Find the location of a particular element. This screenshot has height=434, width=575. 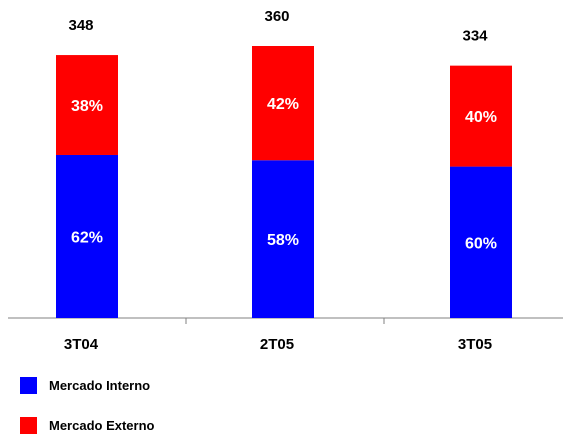

total-label: 348 is located at coordinates (80, 25).